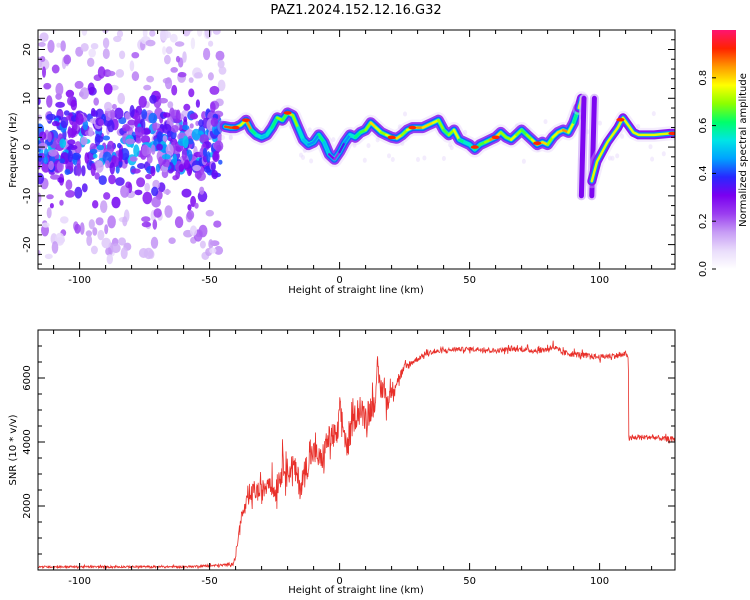 This screenshot has height=600, width=750. I want to click on colorbar-tick-label: 0.6, so click(703, 126).